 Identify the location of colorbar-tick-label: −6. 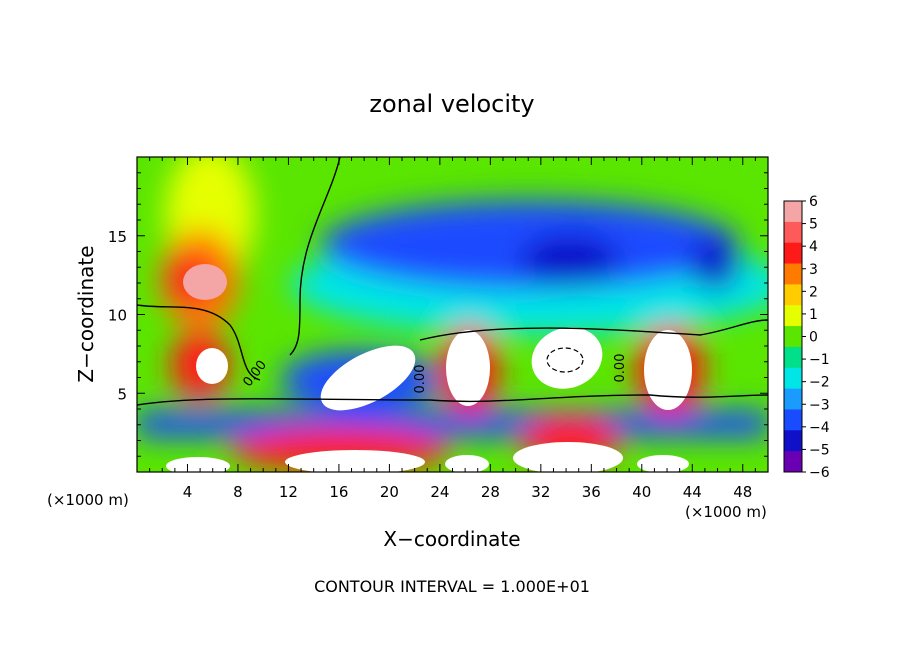
(819, 473).